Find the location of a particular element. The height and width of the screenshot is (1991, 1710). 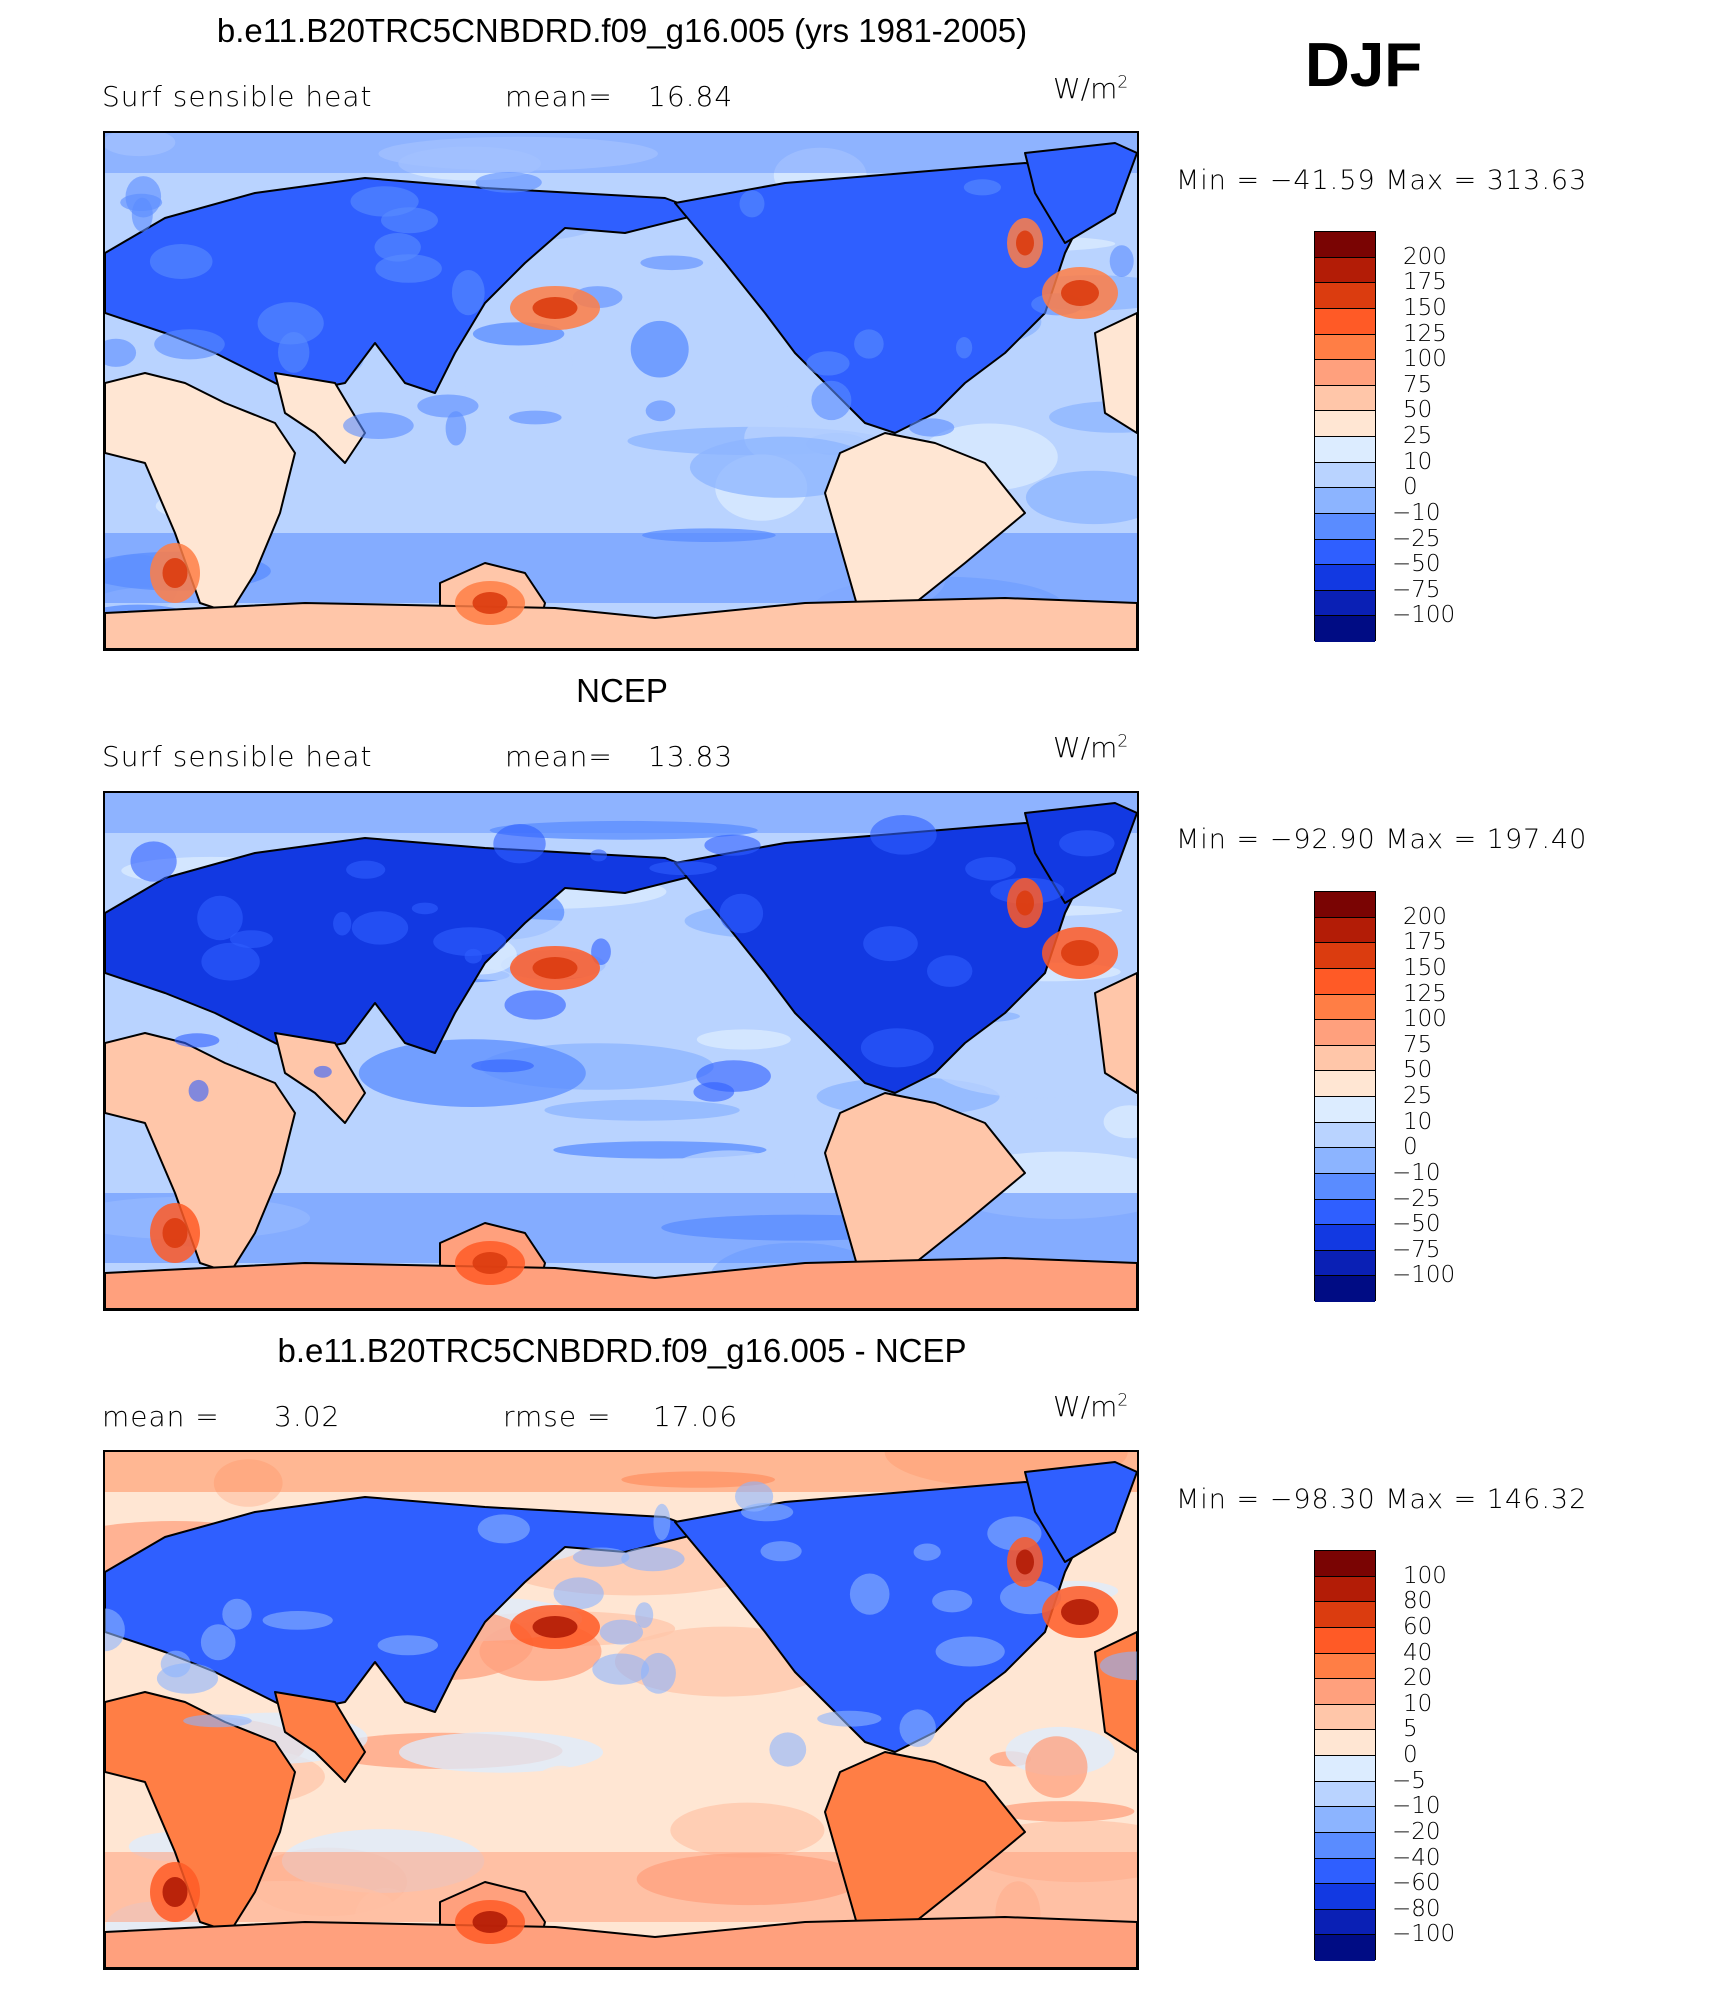

colorbar-tick-label: −5 is located at coordinates (1409, 1780).